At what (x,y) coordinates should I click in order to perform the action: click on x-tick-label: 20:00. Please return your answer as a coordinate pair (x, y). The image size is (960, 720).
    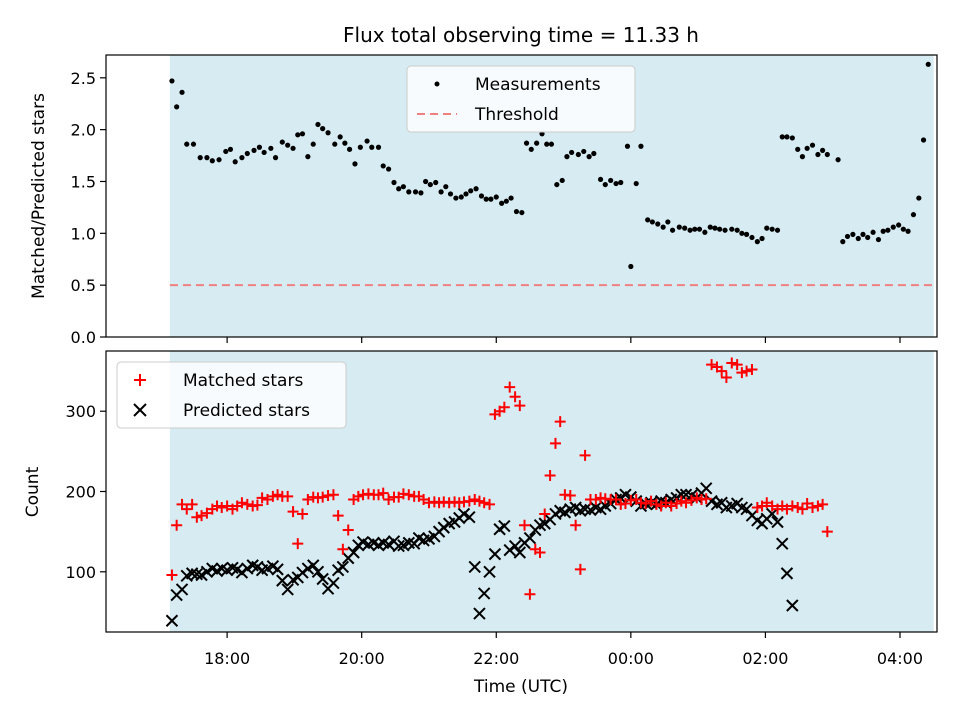
    Looking at the image, I should click on (362, 658).